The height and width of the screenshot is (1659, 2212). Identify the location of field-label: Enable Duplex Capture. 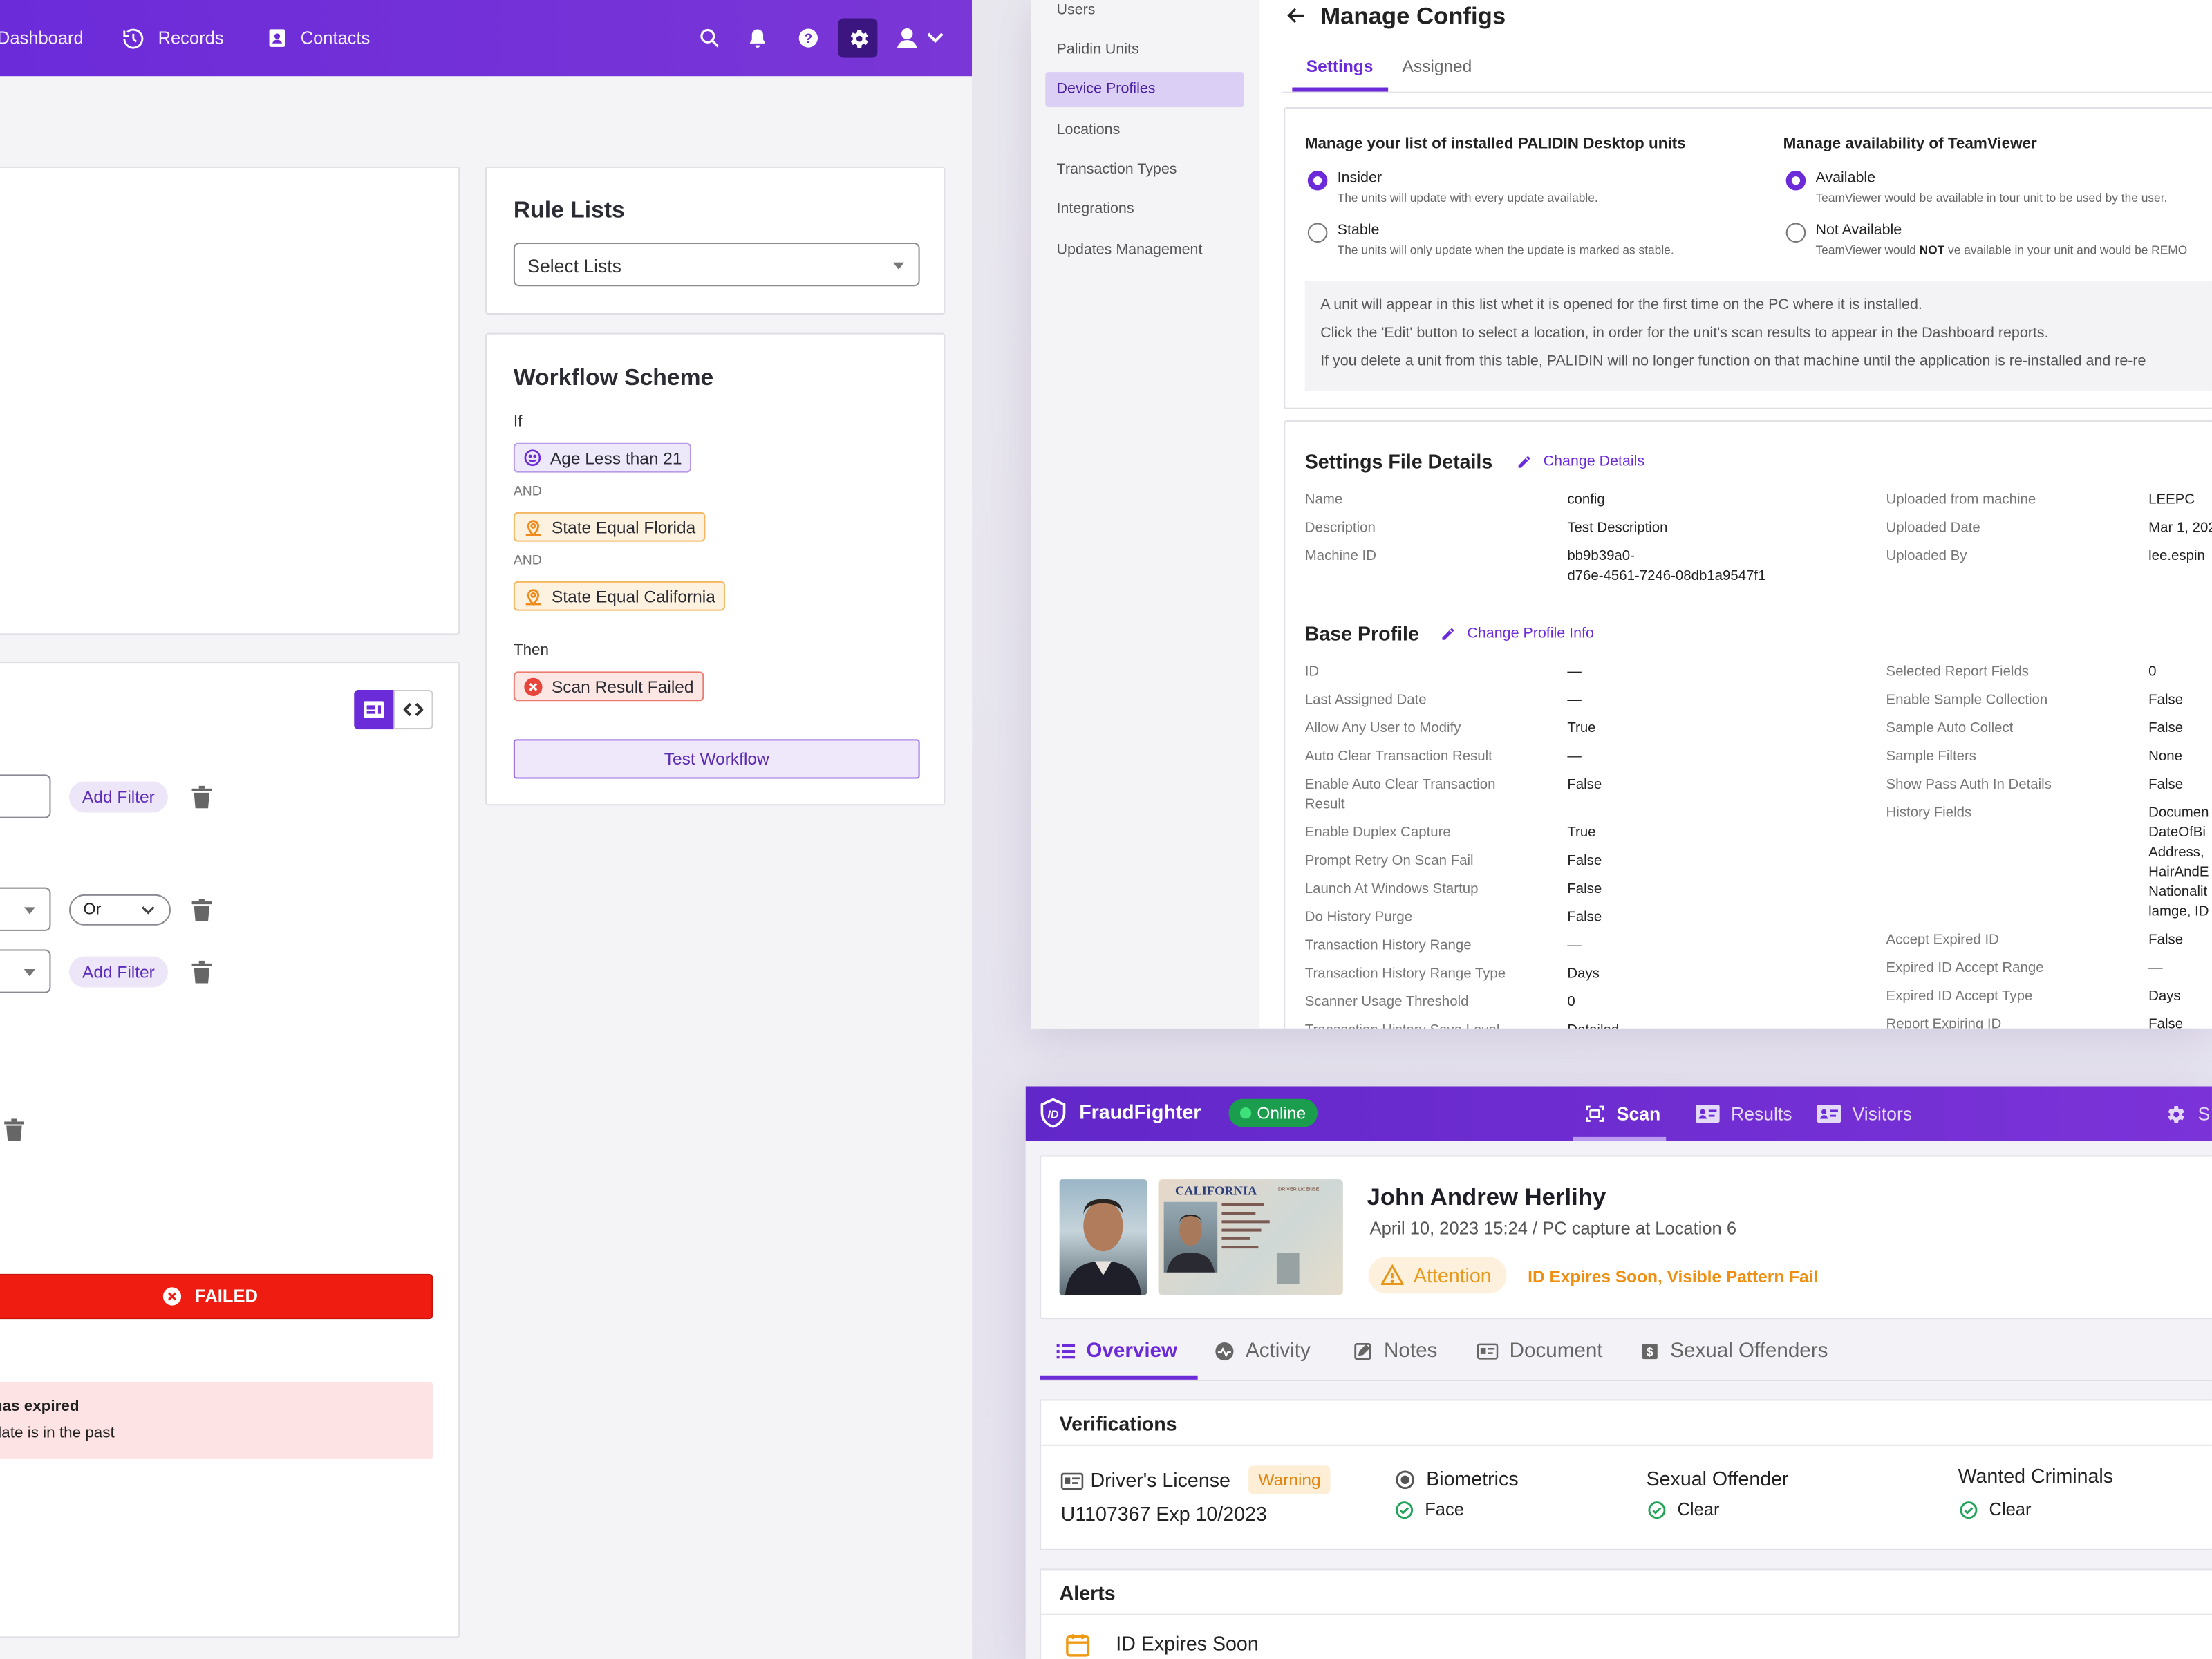
(1377, 833).